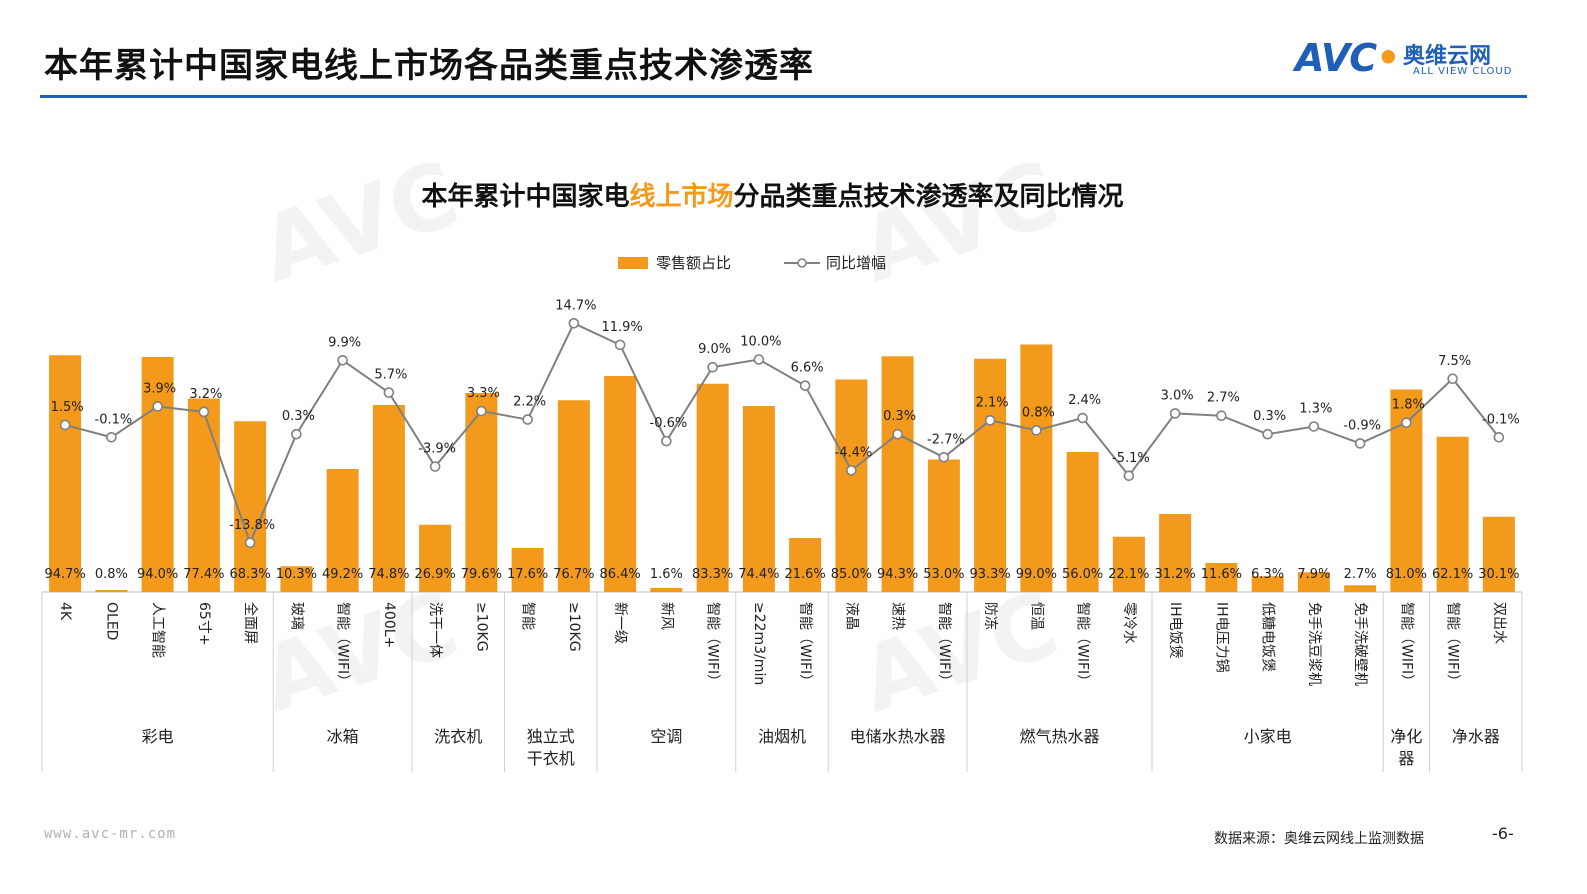 Image resolution: width=1587 pixels, height=894 pixels. What do you see at coordinates (551, 747) in the screenshot?
I see `group-label: 独立式干衣机` at bounding box center [551, 747].